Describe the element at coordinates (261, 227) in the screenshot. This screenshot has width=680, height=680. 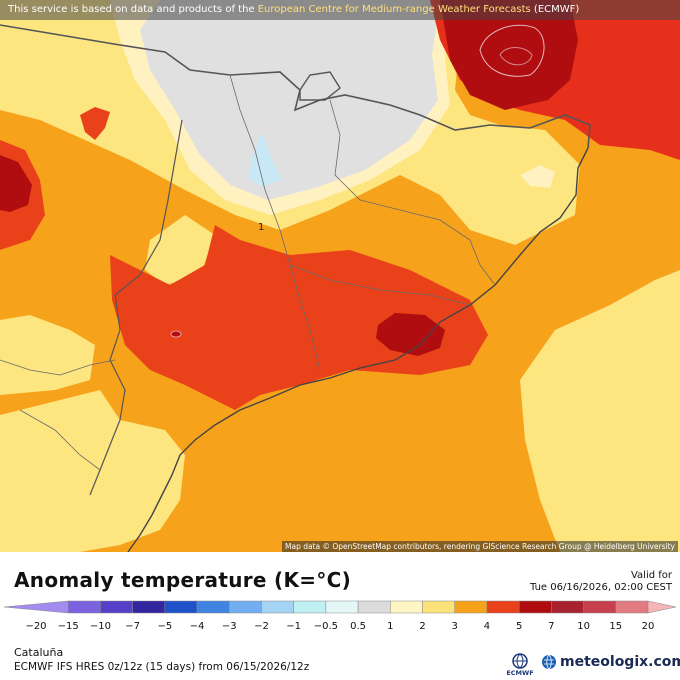
I see `contour-label: 1` at that location.